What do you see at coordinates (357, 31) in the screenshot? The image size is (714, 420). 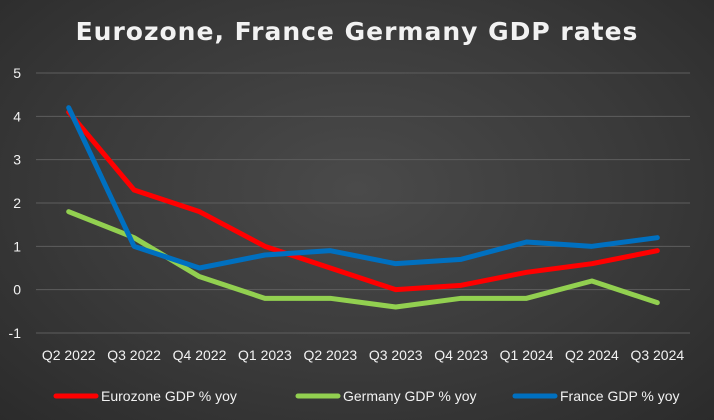 I see `chart-title: Eurozone, France Germany GDP rates` at bounding box center [357, 31].